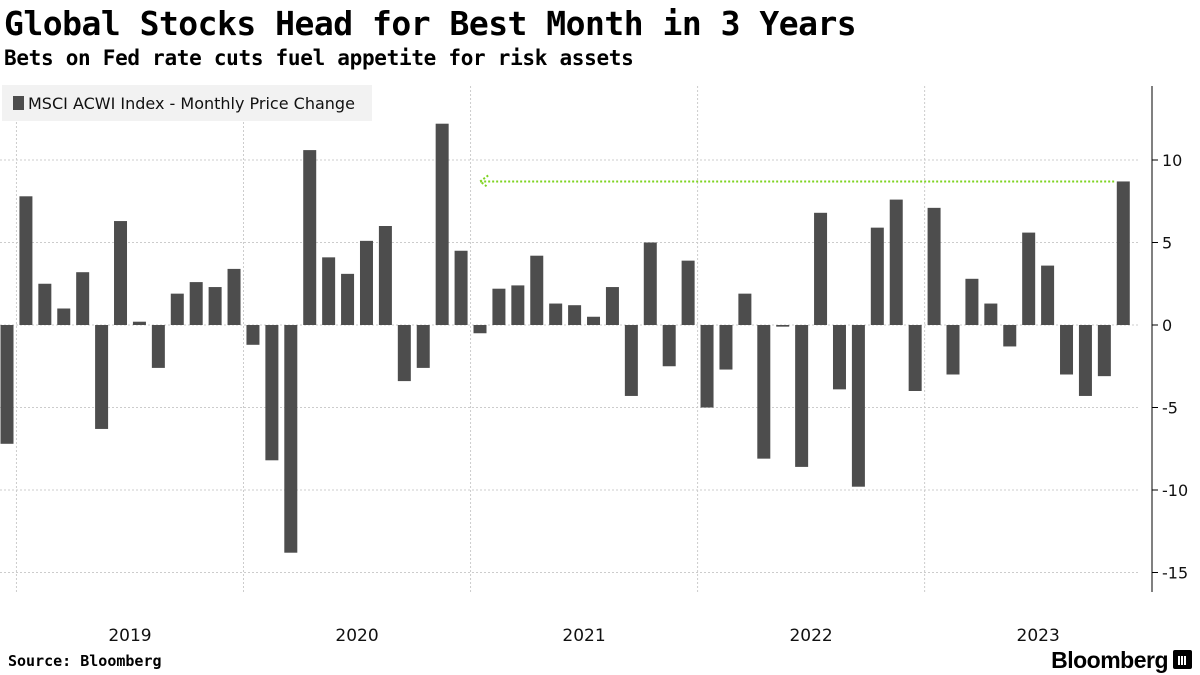 The width and height of the screenshot is (1200, 675). What do you see at coordinates (85, 661) in the screenshot?
I see `source-note: Source: Bloomberg` at bounding box center [85, 661].